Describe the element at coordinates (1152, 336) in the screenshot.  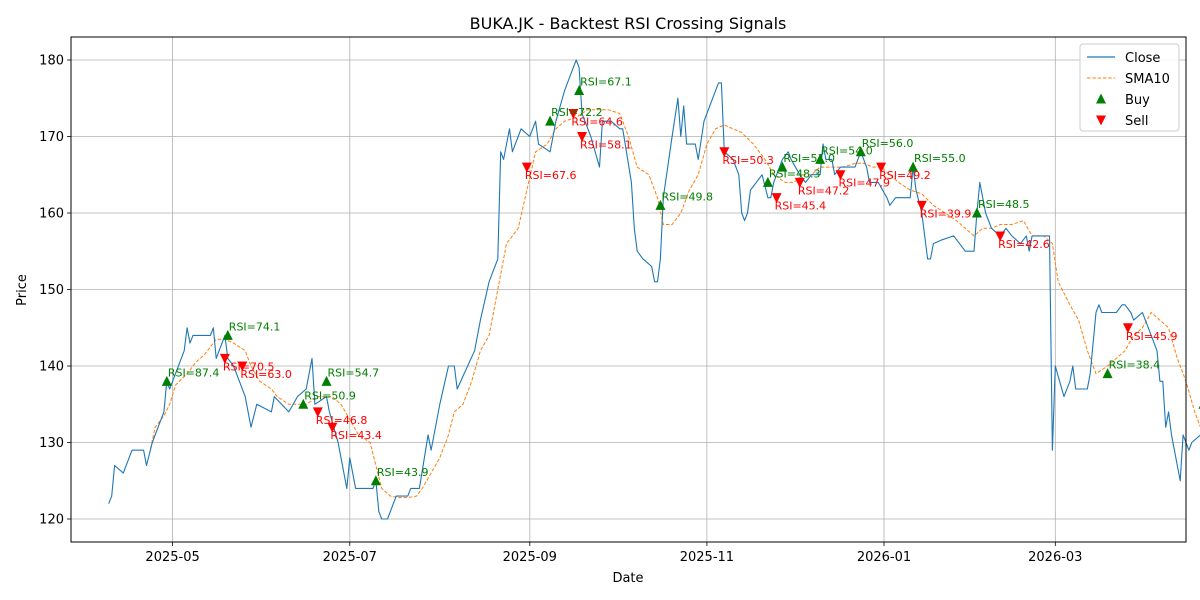
I see `sell-signal-label: RSI=45.9` at that location.